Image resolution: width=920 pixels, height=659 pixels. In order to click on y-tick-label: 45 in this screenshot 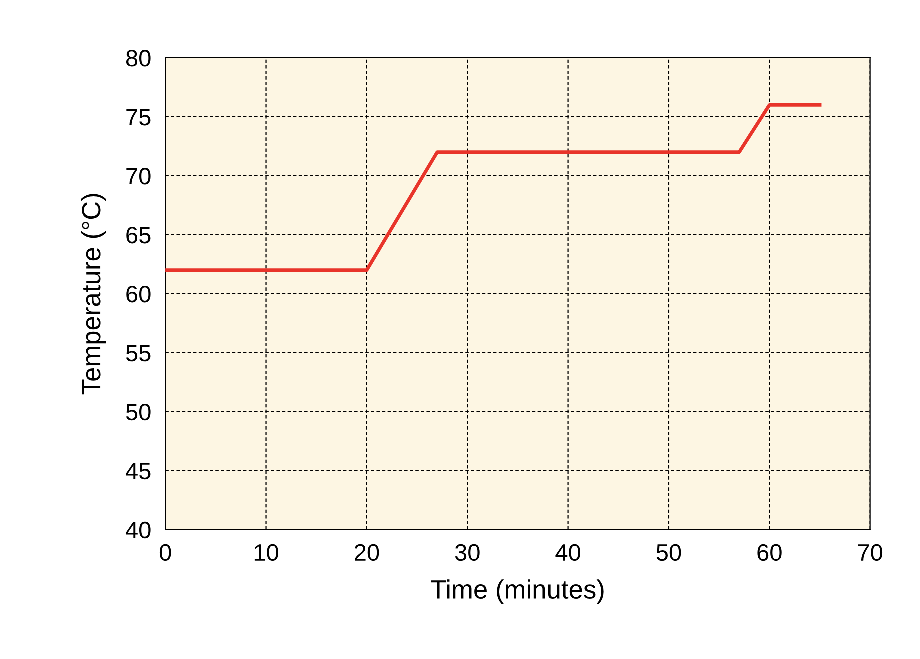, I will do `click(138, 471)`.